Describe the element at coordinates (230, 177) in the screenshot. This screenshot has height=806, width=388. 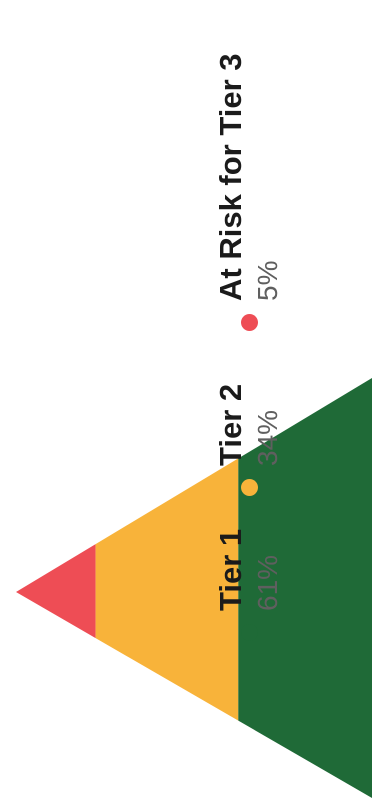
I see `legend-label-tier3: At Risk for Tier 3` at that location.